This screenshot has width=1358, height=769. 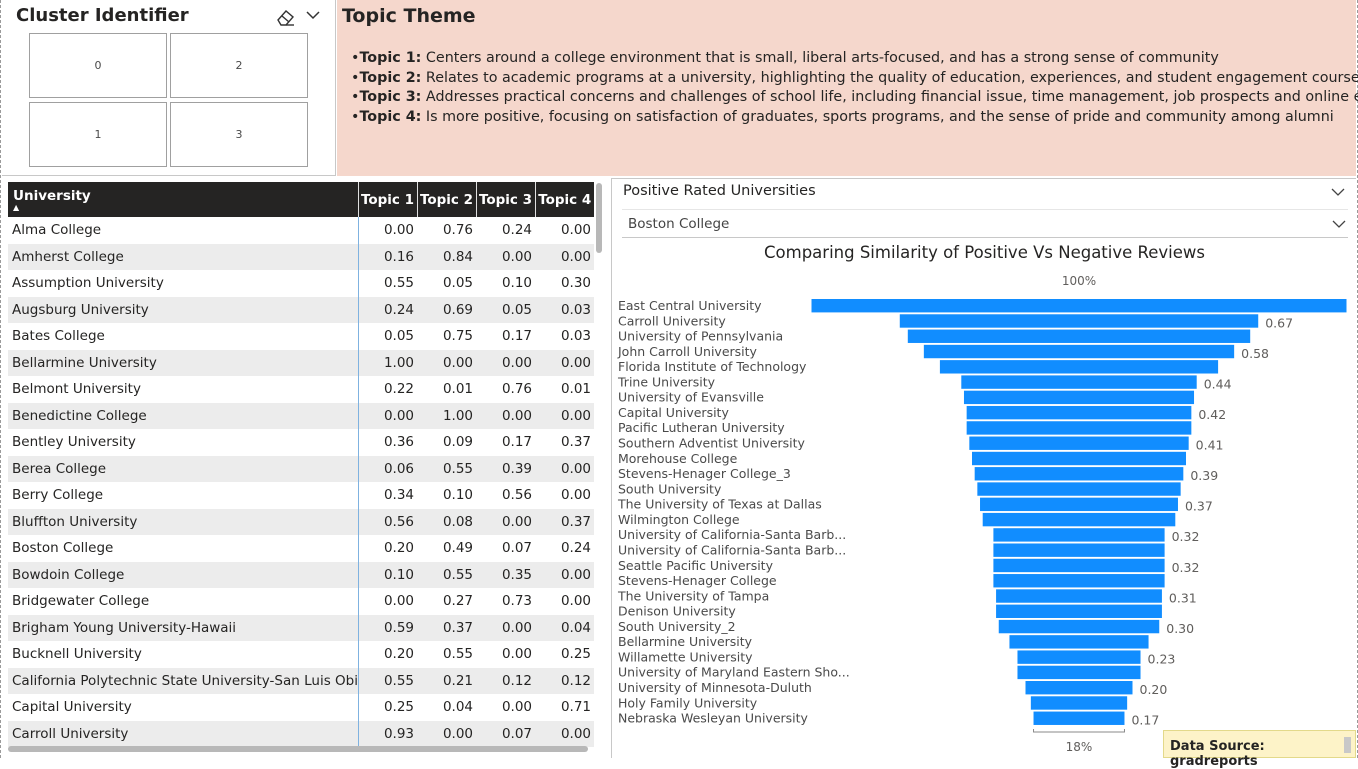 I want to click on cluster-tile-3: 3, so click(x=239, y=134).